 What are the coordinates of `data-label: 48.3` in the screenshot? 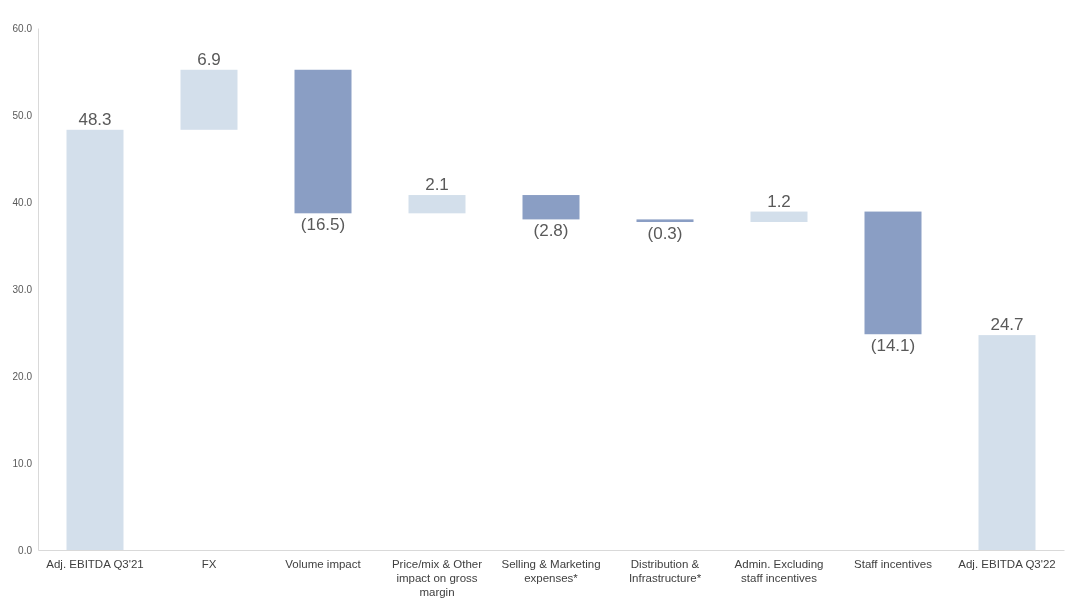 It's located at (95, 119).